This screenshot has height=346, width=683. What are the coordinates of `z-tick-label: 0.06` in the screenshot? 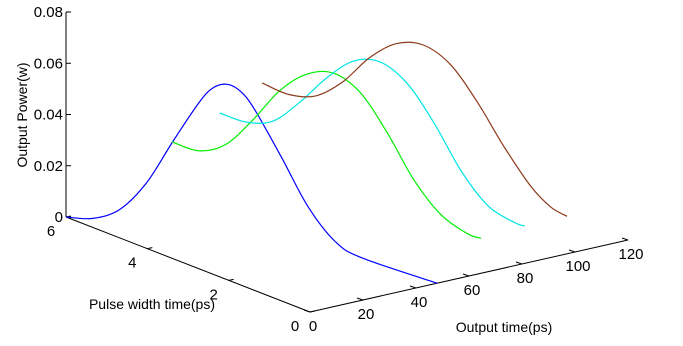 It's located at (48, 63).